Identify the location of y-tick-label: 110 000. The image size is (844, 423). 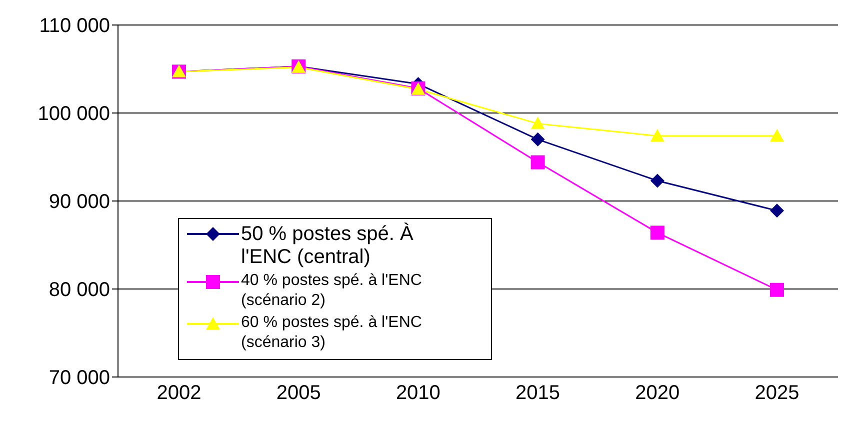
(74, 26).